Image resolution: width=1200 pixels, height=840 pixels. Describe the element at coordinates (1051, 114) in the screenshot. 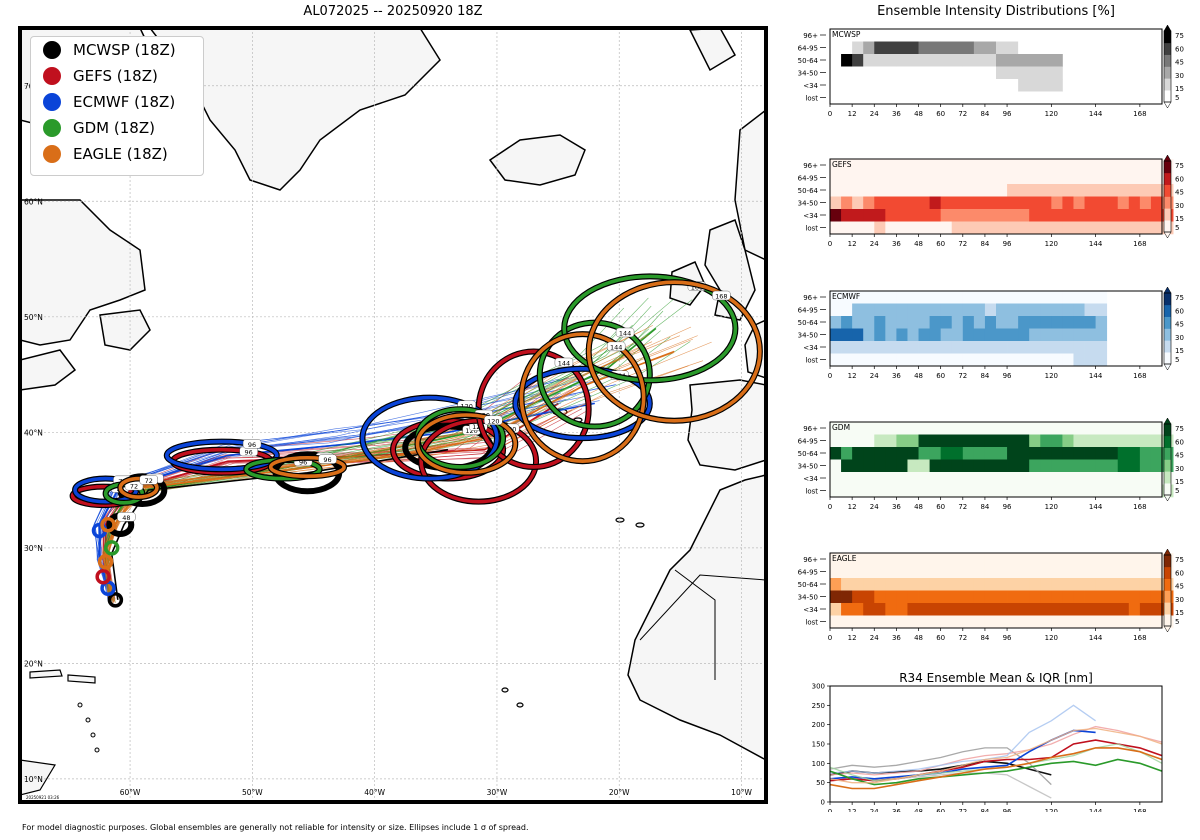

I see `x-tick-label: 120` at that location.